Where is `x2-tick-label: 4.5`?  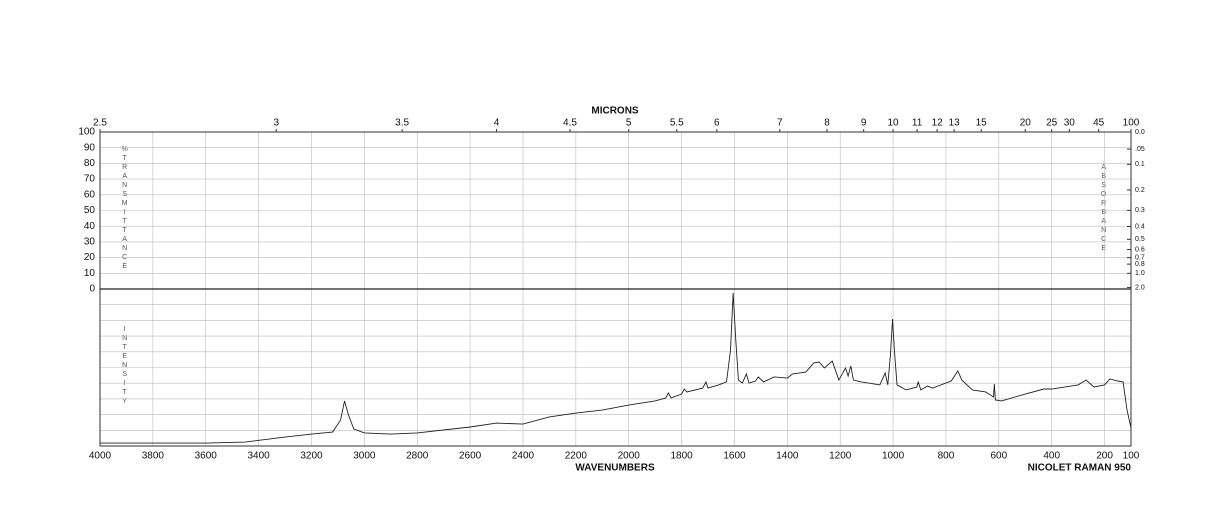
x2-tick-label: 4.5 is located at coordinates (570, 123).